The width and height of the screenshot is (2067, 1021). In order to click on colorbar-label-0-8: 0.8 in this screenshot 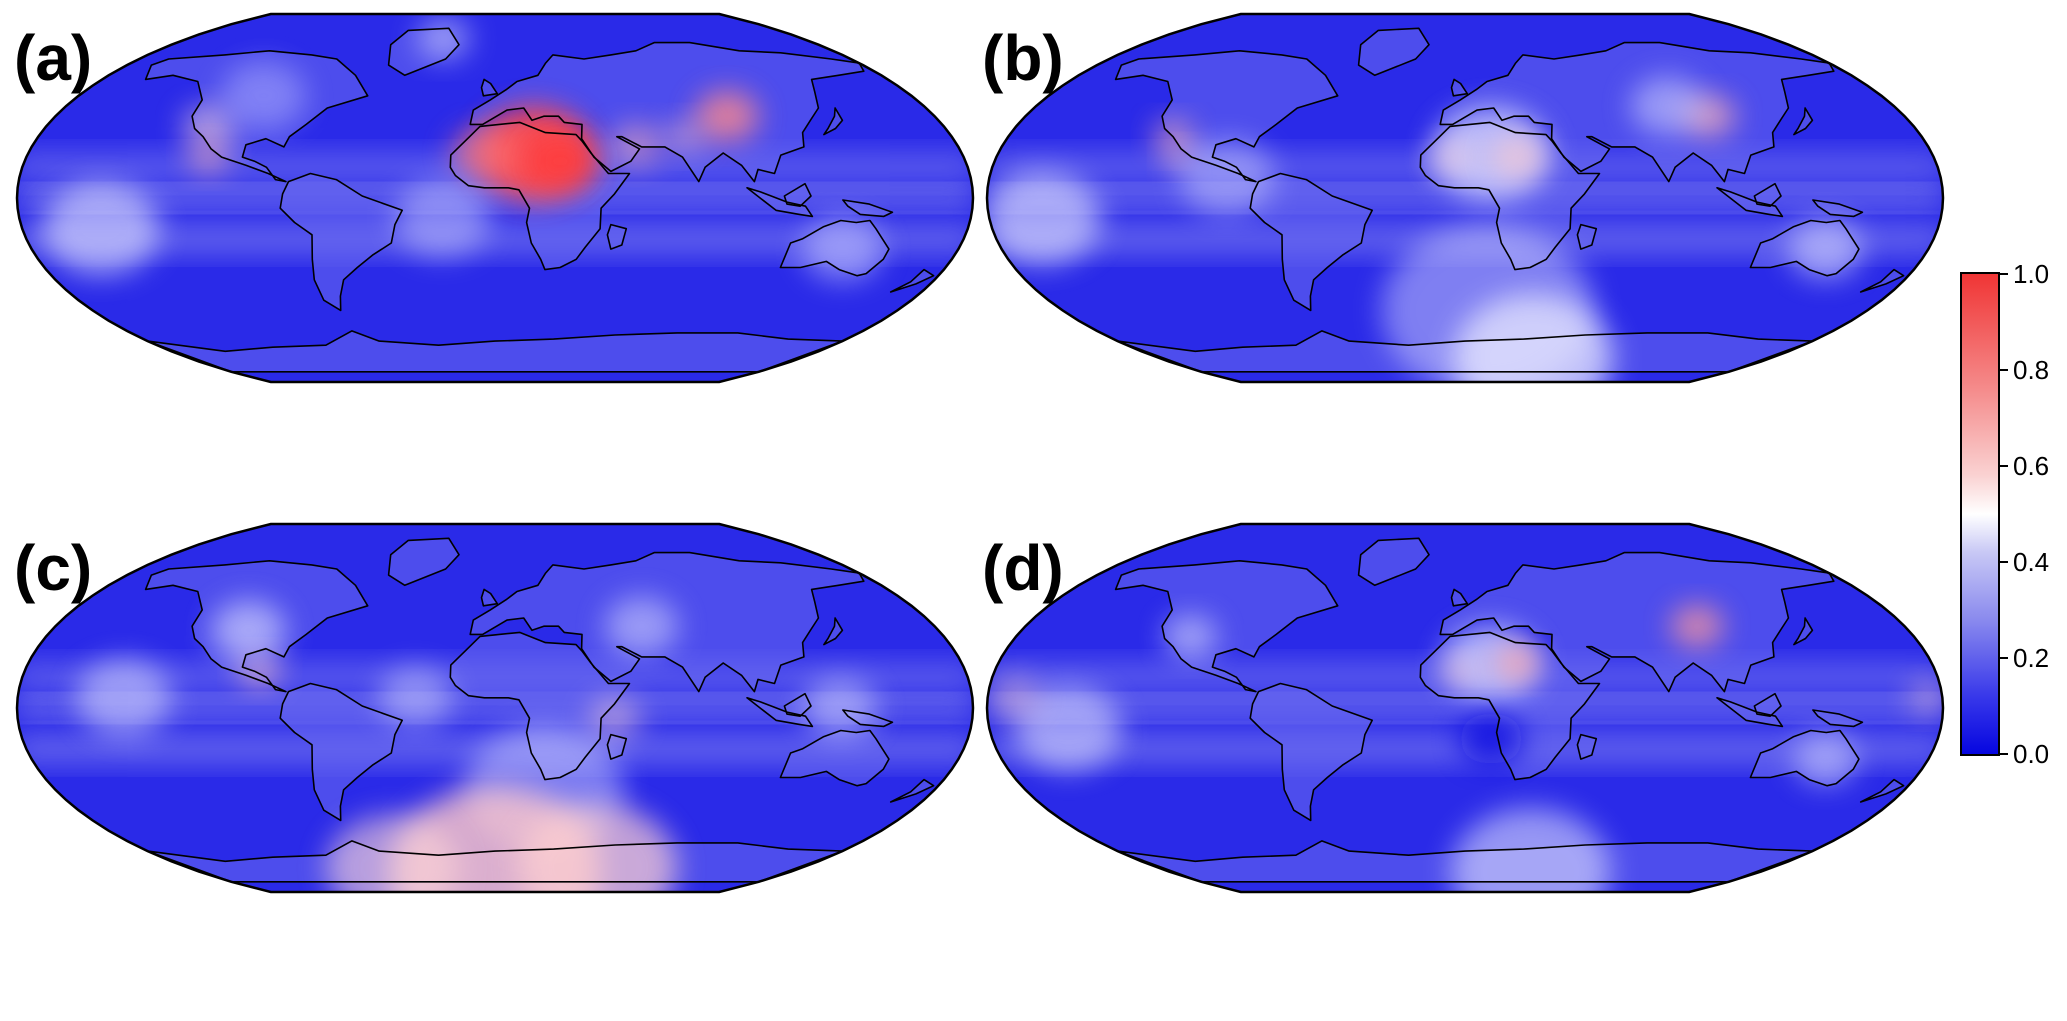, I will do `click(2031, 370)`.